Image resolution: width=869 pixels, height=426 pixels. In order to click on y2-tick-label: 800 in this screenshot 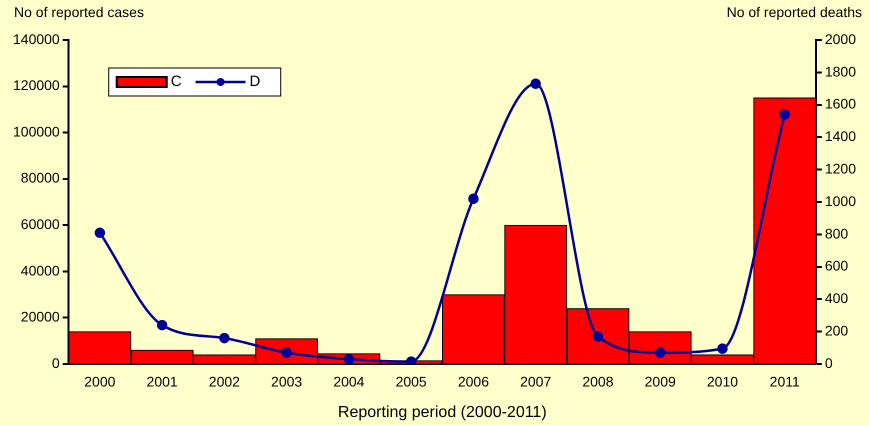, I will do `click(836, 233)`.